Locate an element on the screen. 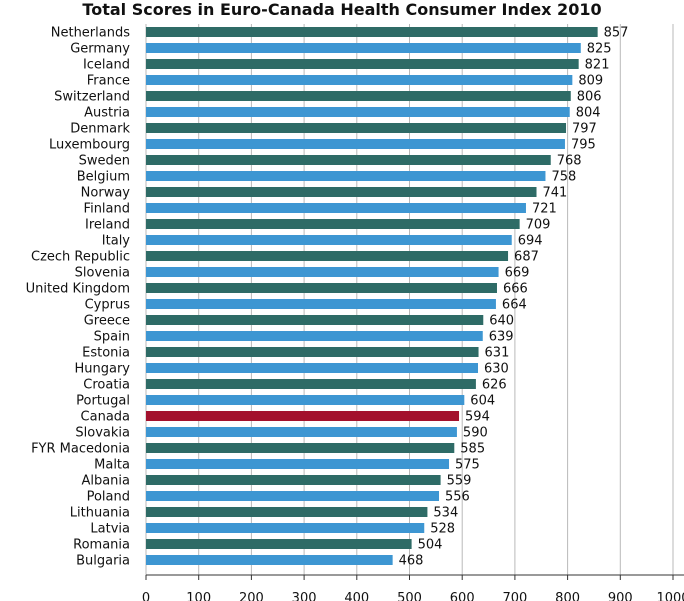  category-label: Sweden is located at coordinates (104, 161).